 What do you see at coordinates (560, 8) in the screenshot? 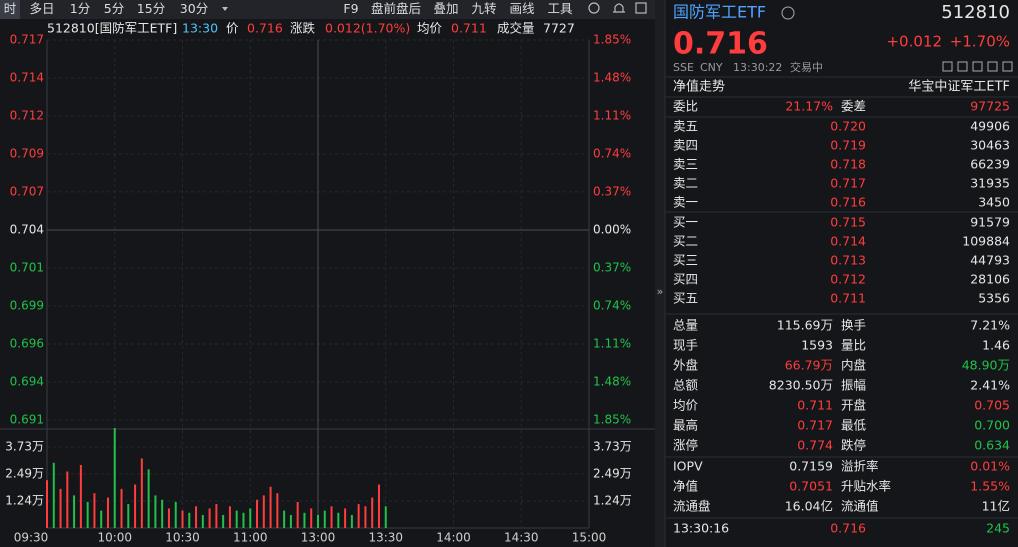
I see `tool-button: 工具` at bounding box center [560, 8].